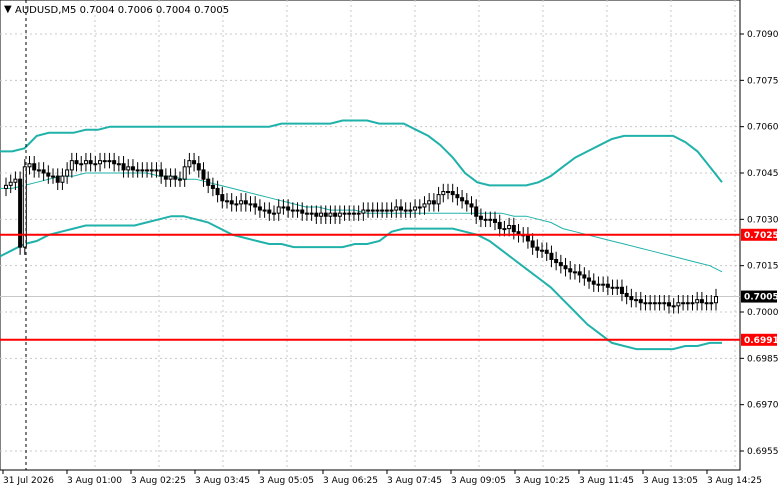  What do you see at coordinates (361, 153) in the screenshot?
I see `bollinger-upper-band` at bounding box center [361, 153].